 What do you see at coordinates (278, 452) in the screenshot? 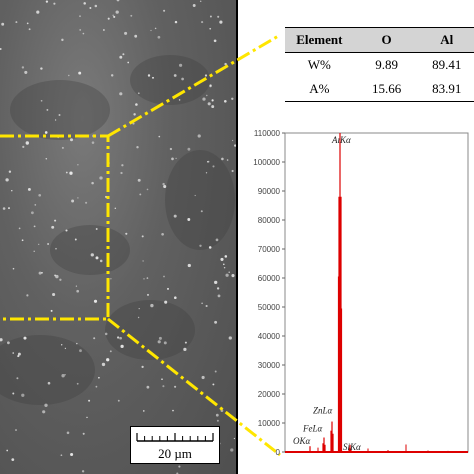
I see `y-tick-label: 0` at bounding box center [278, 452].